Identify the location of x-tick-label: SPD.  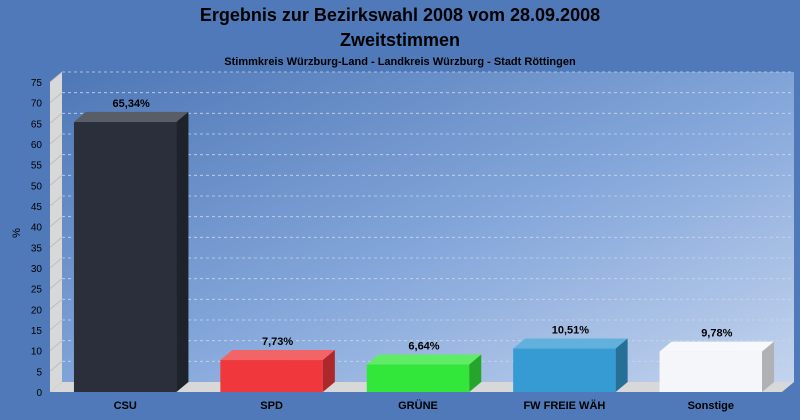
(271, 406).